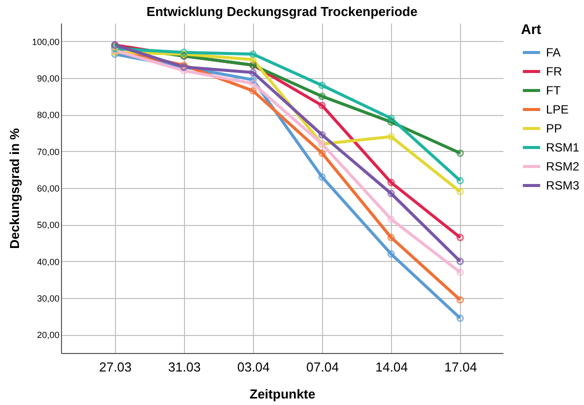  Describe the element at coordinates (115, 367) in the screenshot. I see `x-tick-label: 27.03` at that location.